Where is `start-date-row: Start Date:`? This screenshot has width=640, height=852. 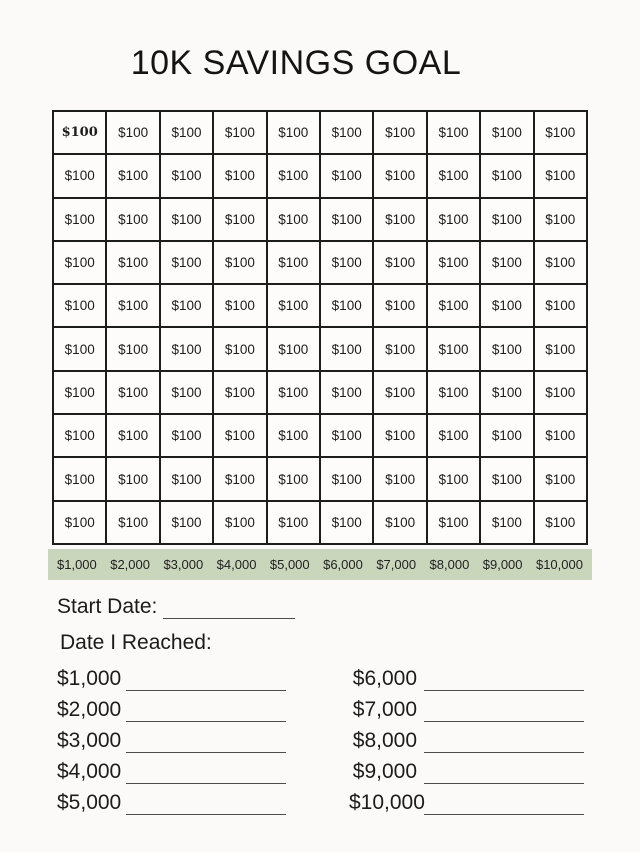 start-date-row: Start Date: is located at coordinates (176, 607).